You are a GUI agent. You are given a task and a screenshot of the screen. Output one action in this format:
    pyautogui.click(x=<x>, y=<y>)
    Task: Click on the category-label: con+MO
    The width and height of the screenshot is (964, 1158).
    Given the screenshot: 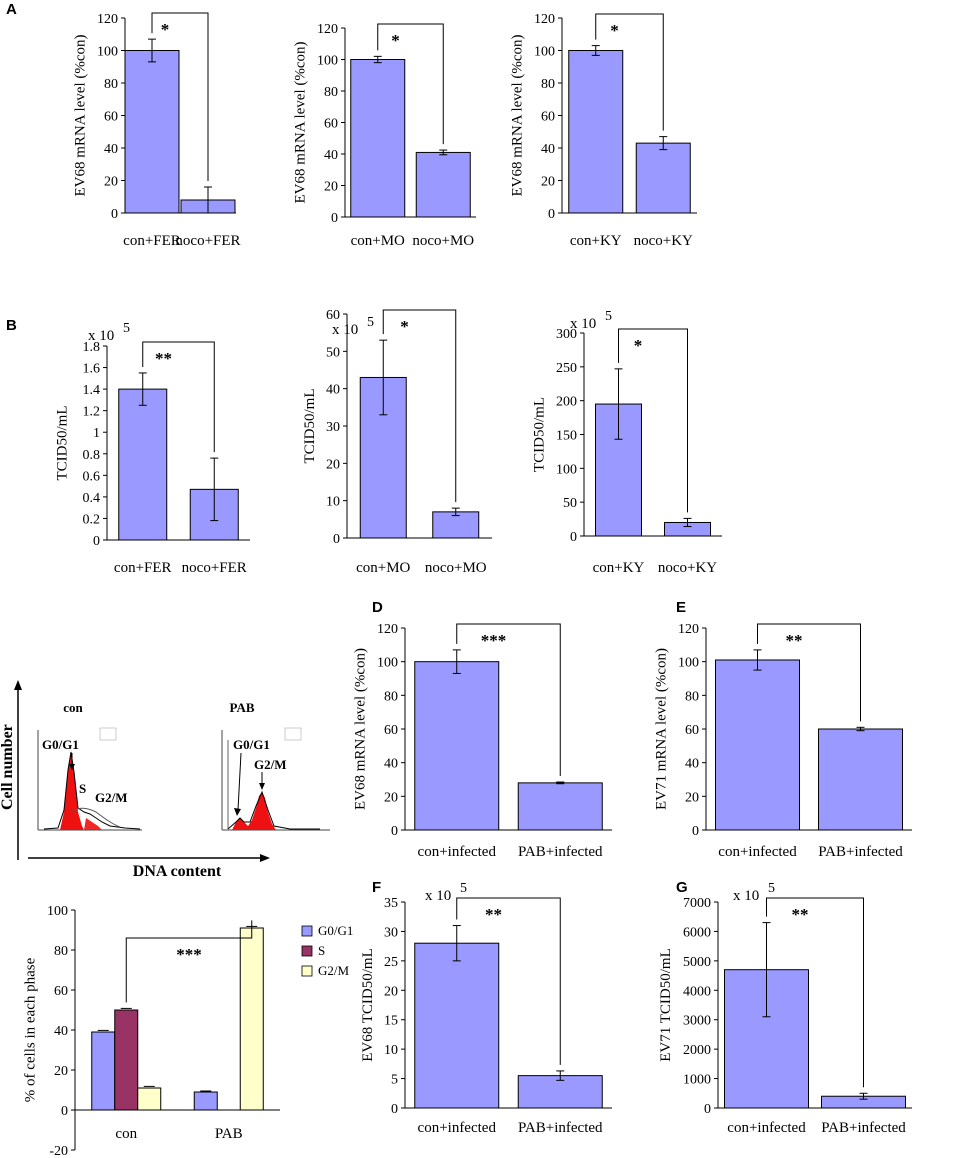 What is the action you would take?
    pyautogui.click(x=378, y=241)
    